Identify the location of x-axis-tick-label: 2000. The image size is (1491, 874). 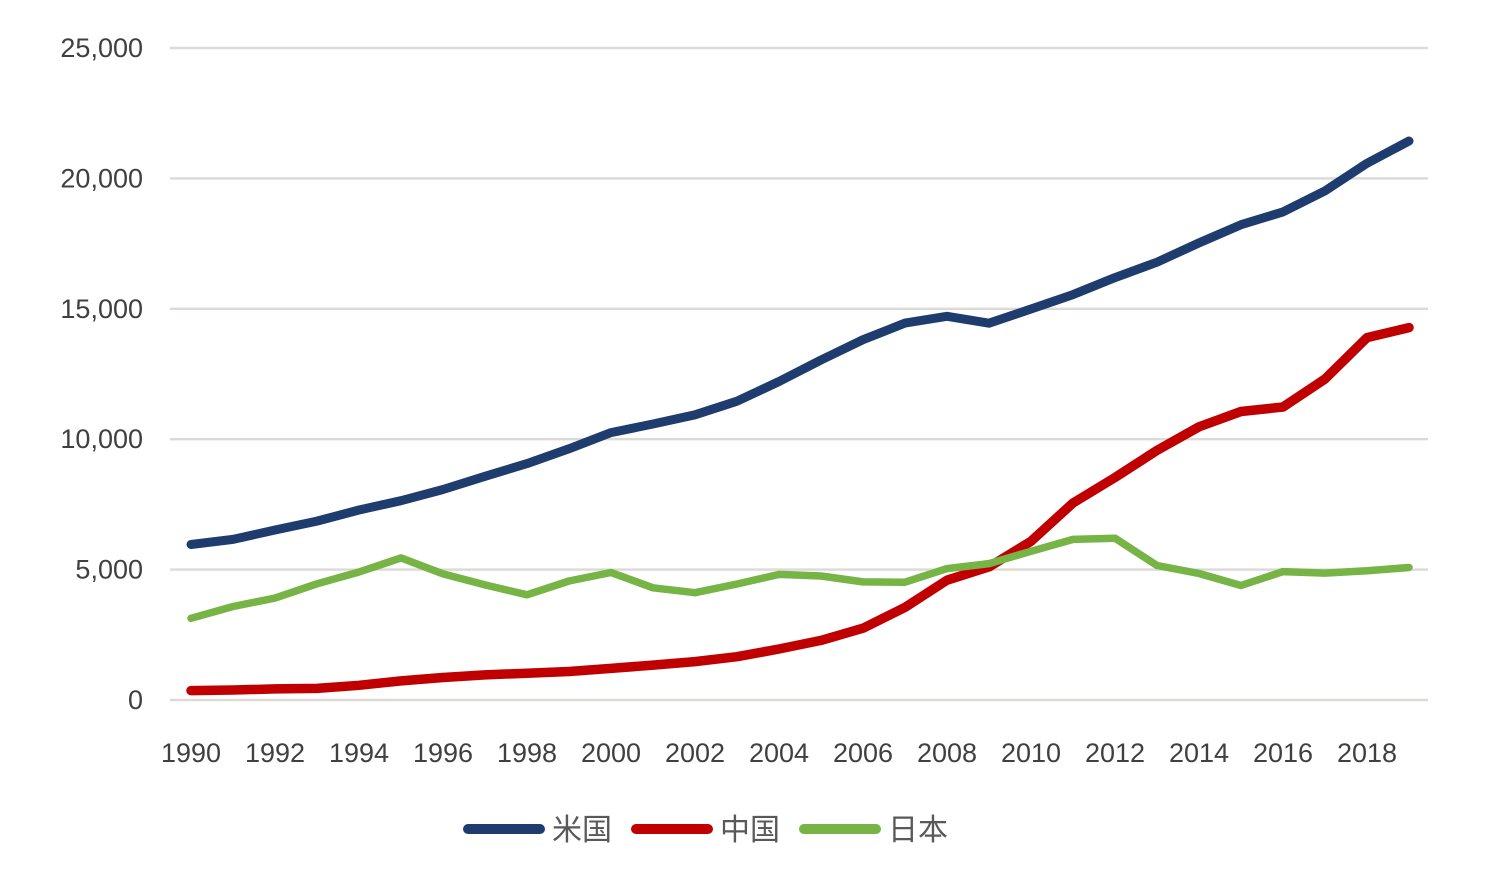
(611, 753).